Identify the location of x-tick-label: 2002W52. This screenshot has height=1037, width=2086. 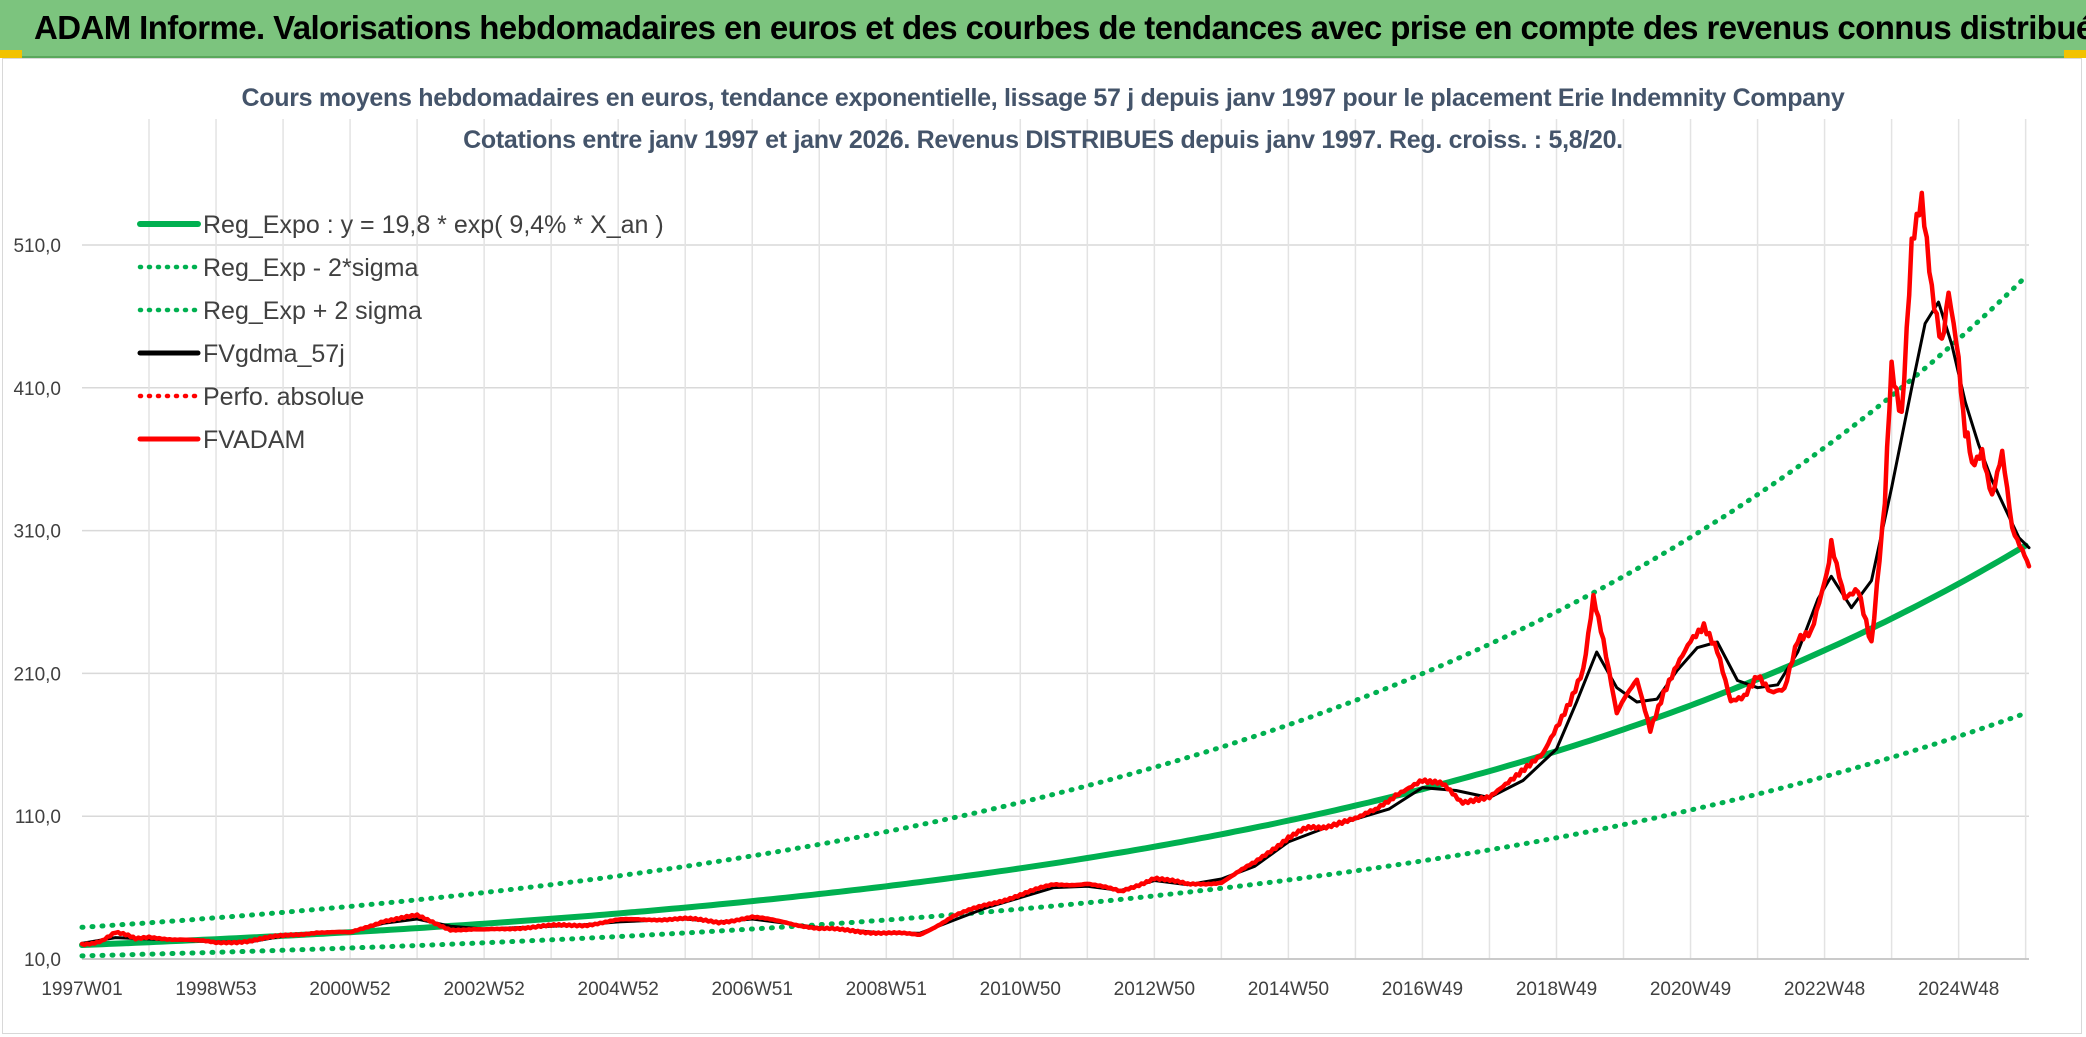
(483, 989).